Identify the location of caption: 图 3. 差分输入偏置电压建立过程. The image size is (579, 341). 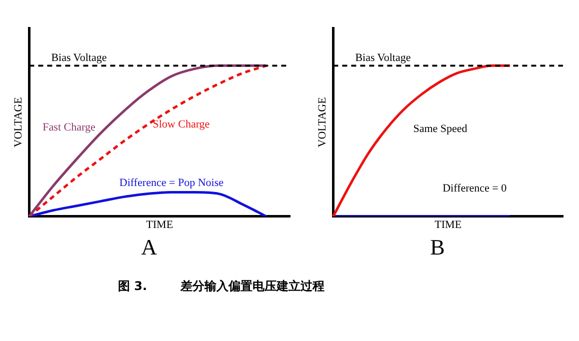
(221, 286).